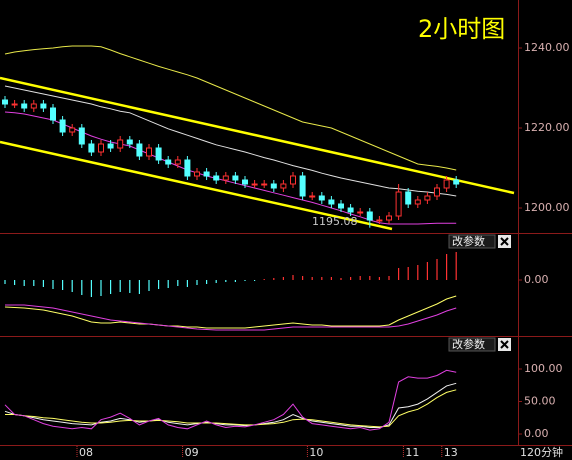 Image resolution: width=572 pixels, height=460 pixels. What do you see at coordinates (196, 185) in the screenshot?
I see `trend-line` at bounding box center [196, 185].